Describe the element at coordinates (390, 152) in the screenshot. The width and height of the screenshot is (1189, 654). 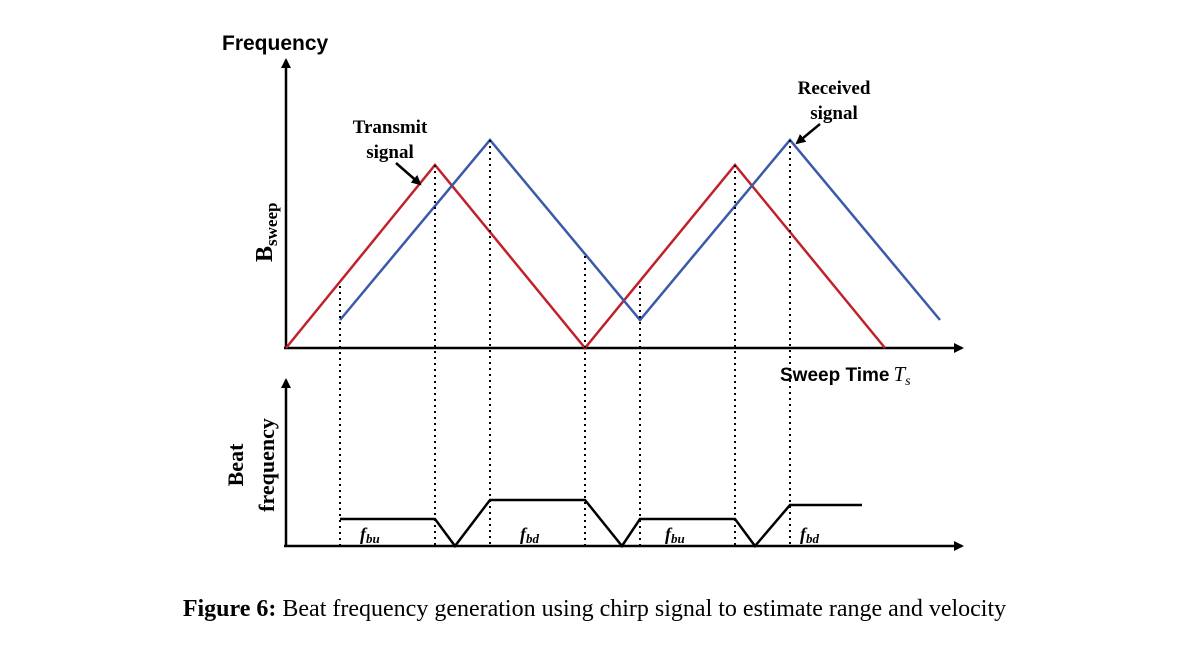
I see `transmit-label-line2: signal` at that location.